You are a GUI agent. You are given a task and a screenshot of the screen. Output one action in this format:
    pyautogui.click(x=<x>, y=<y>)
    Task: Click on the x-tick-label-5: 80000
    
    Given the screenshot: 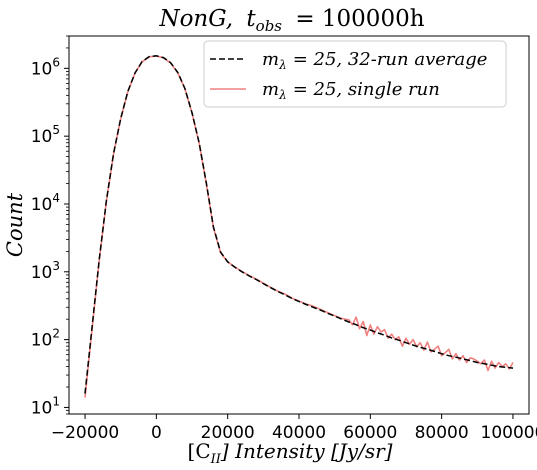 What is the action you would take?
    pyautogui.click(x=442, y=433)
    